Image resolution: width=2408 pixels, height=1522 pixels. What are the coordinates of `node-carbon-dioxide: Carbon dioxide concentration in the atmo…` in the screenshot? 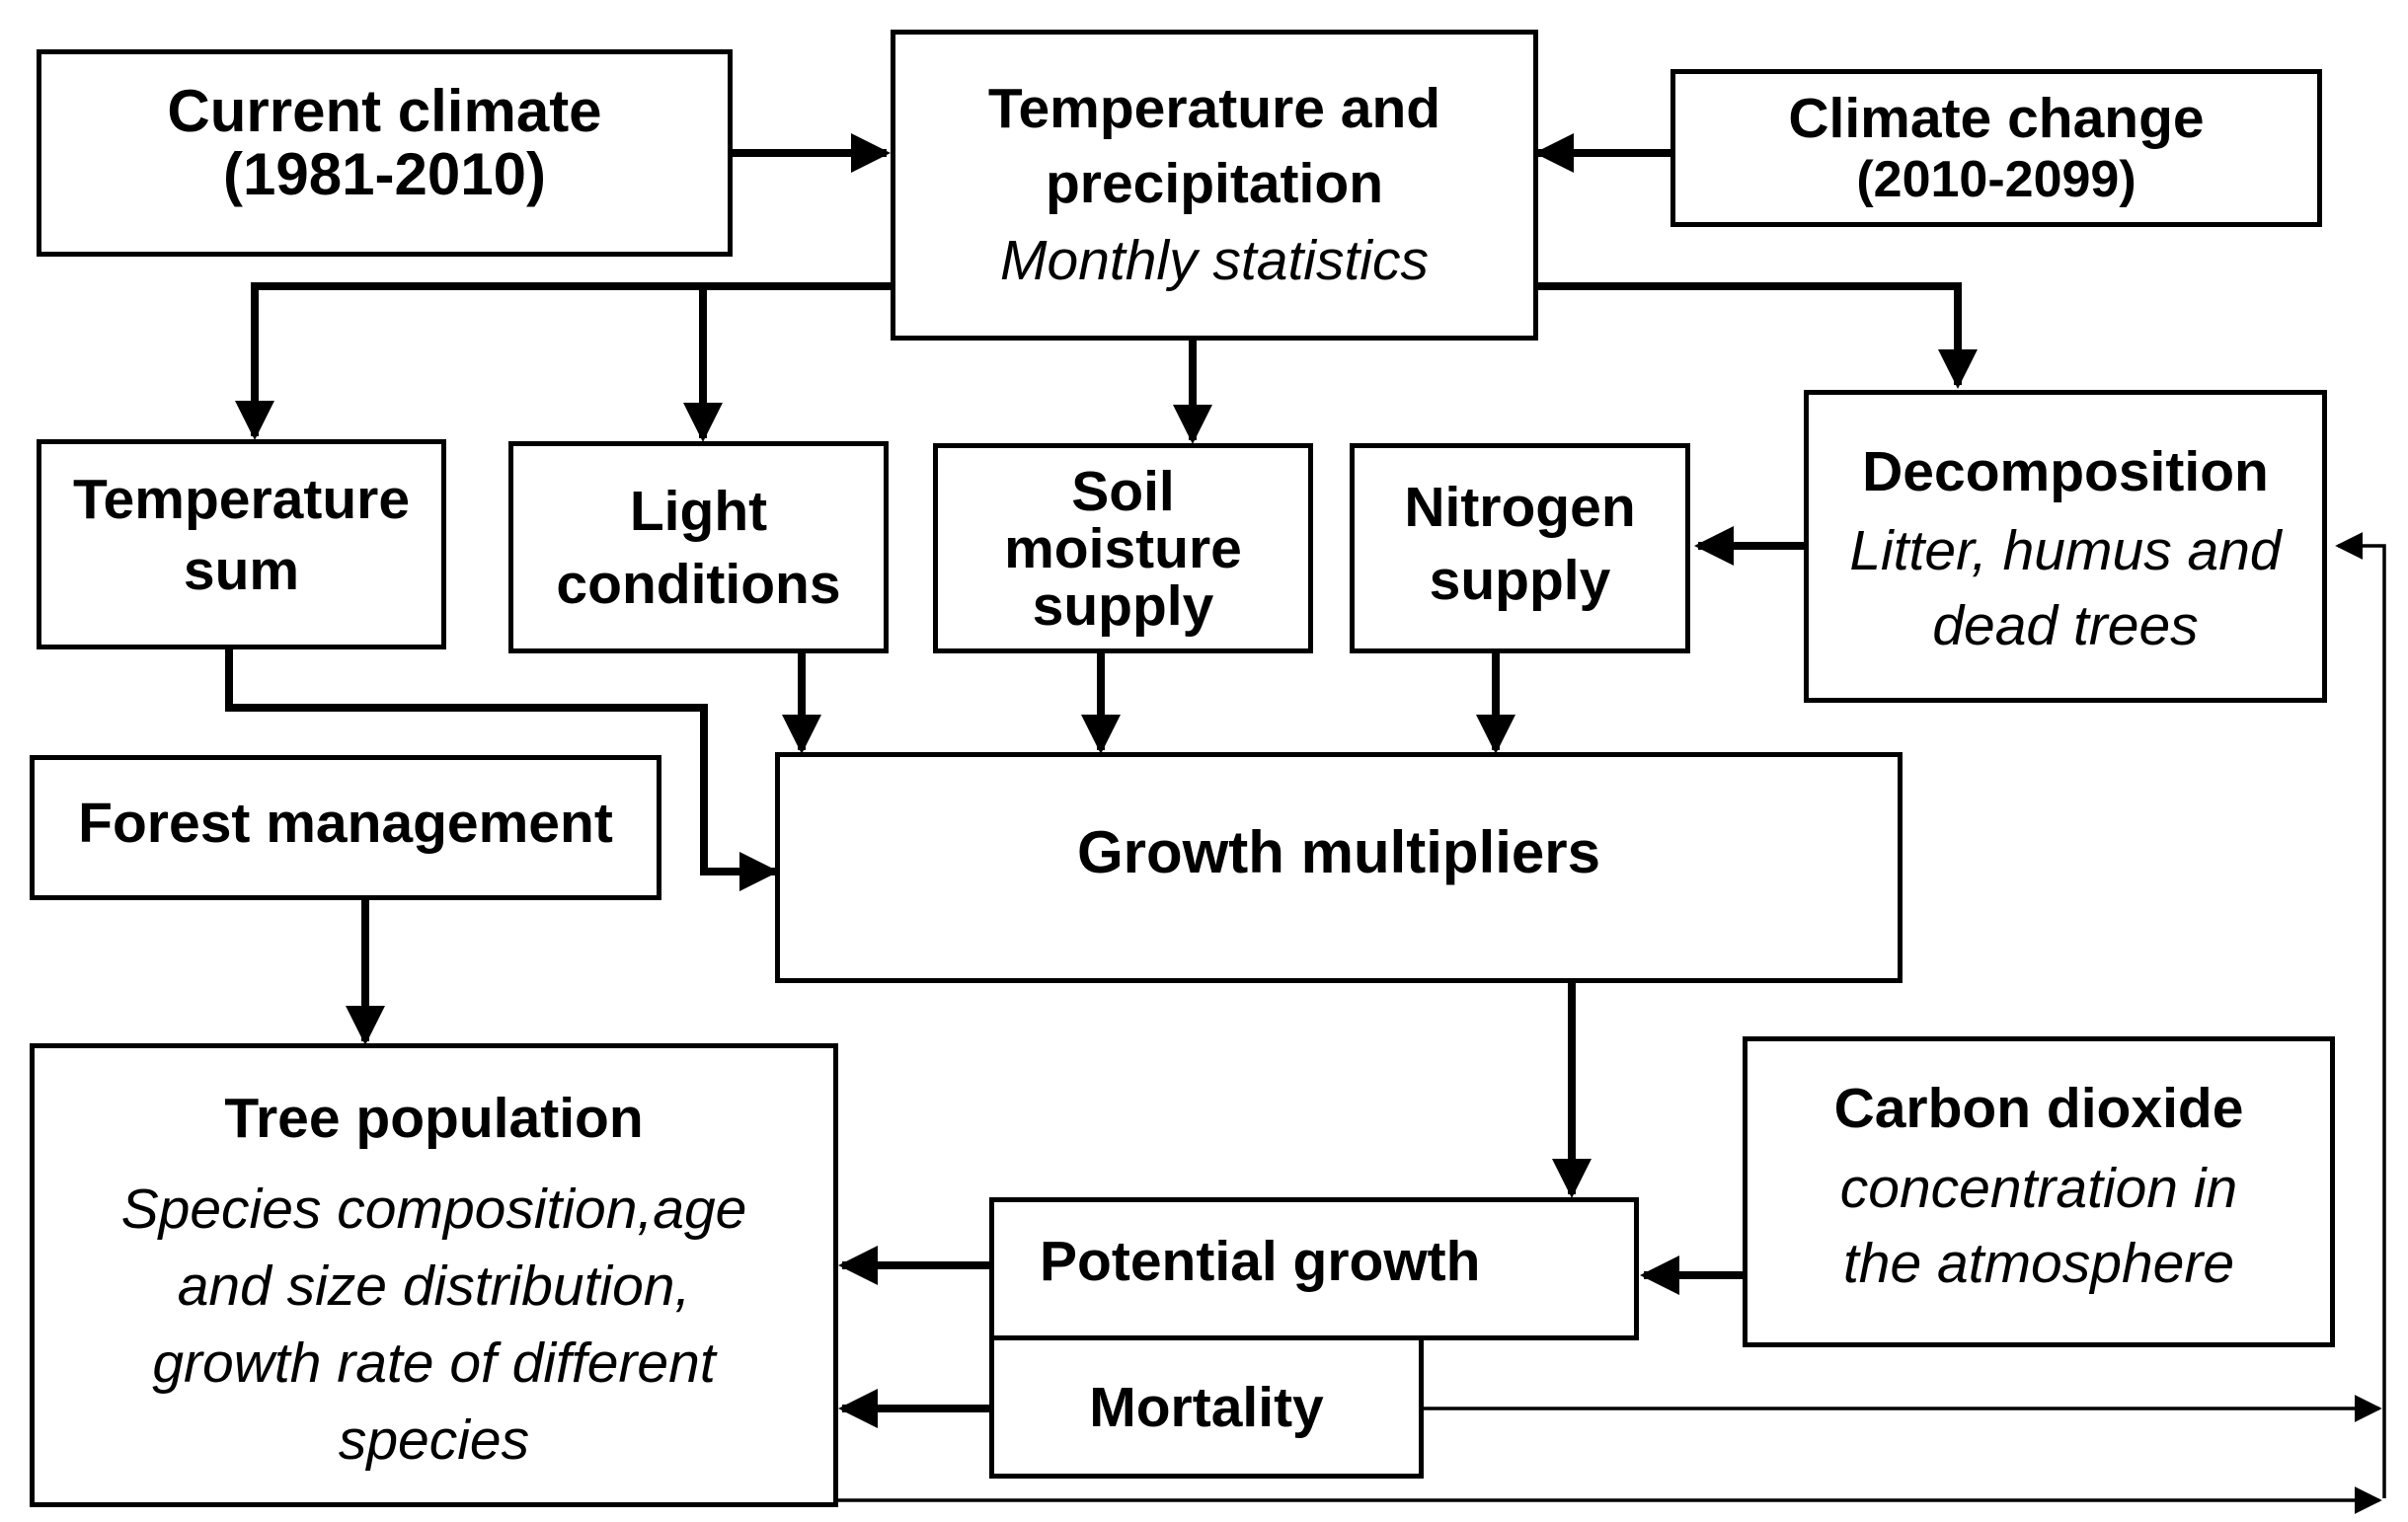 It's located at (2039, 1191).